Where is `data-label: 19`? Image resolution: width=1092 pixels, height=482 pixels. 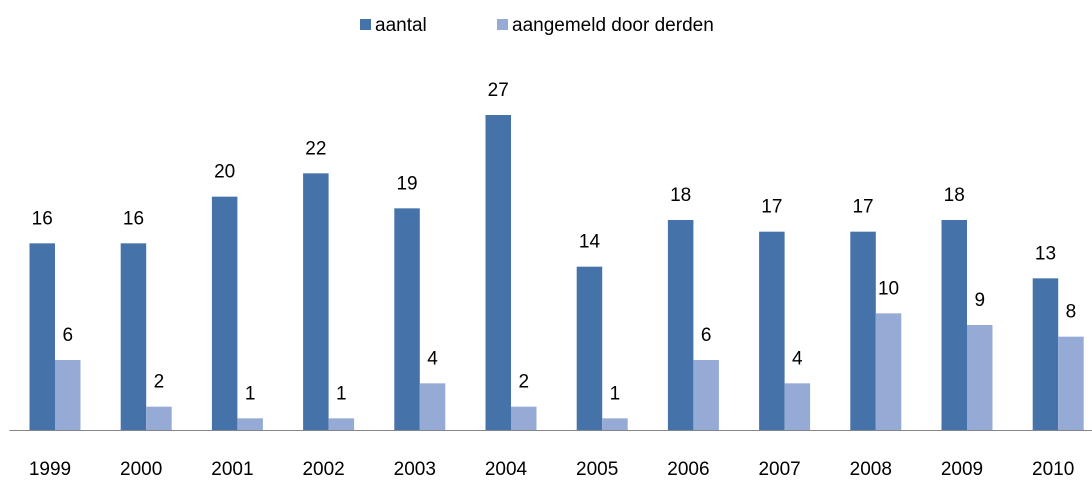
data-label: 19 is located at coordinates (406, 183).